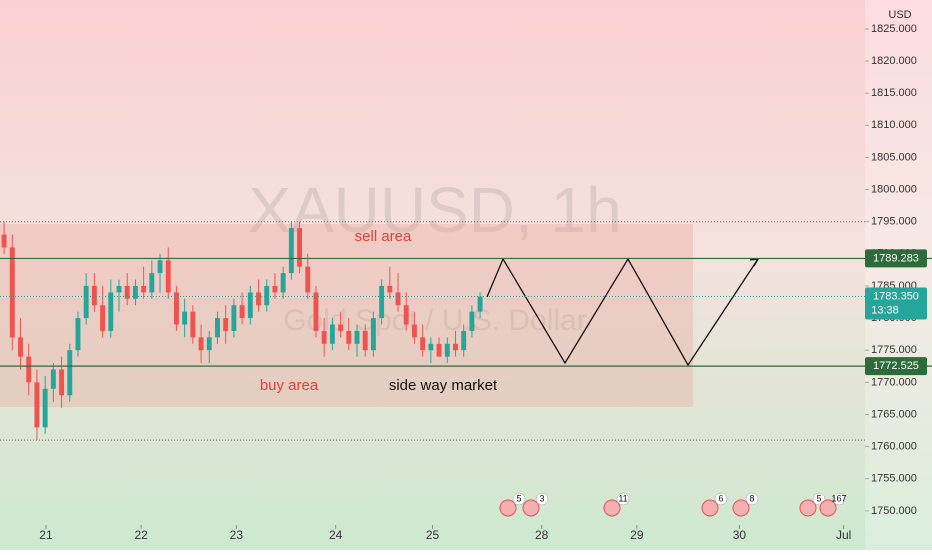 Image resolution: width=932 pixels, height=555 pixels. Describe the element at coordinates (740, 535) in the screenshot. I see `x-tick-label: 30` at that location.